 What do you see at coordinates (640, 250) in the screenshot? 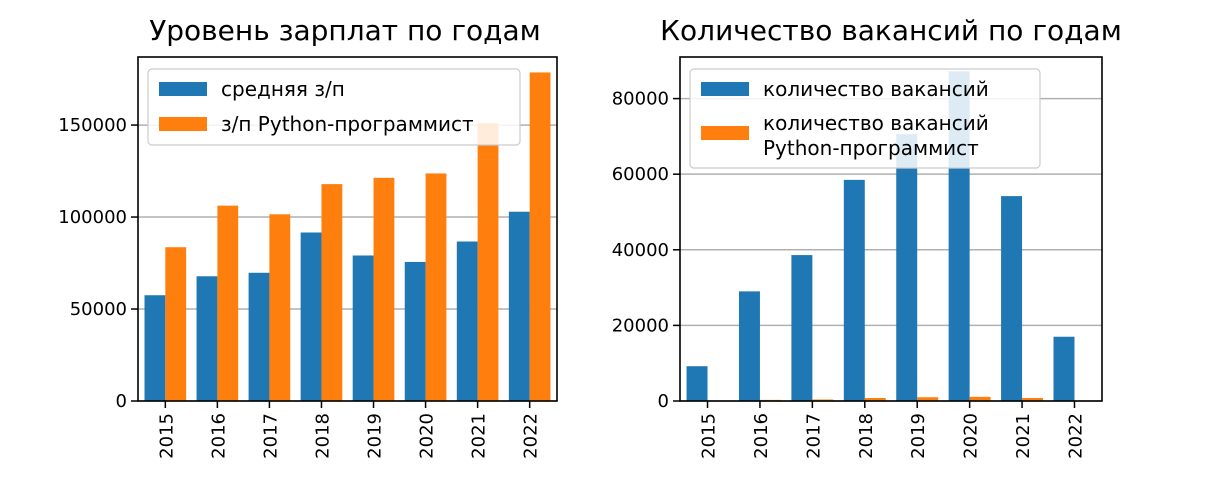
I see `y-tick-label: 40000` at bounding box center [640, 250].